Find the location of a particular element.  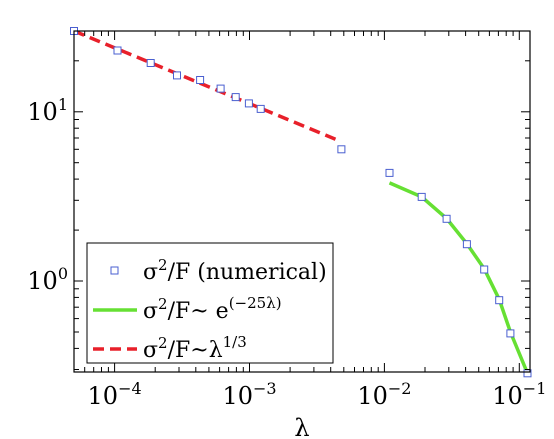

x-tick-label: 10⁻¹ is located at coordinates (519, 394).